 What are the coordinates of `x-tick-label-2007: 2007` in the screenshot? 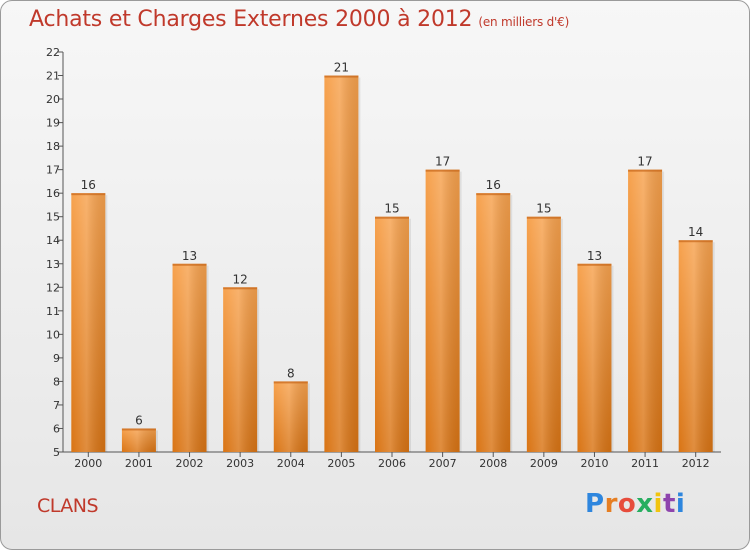 It's located at (443, 463).